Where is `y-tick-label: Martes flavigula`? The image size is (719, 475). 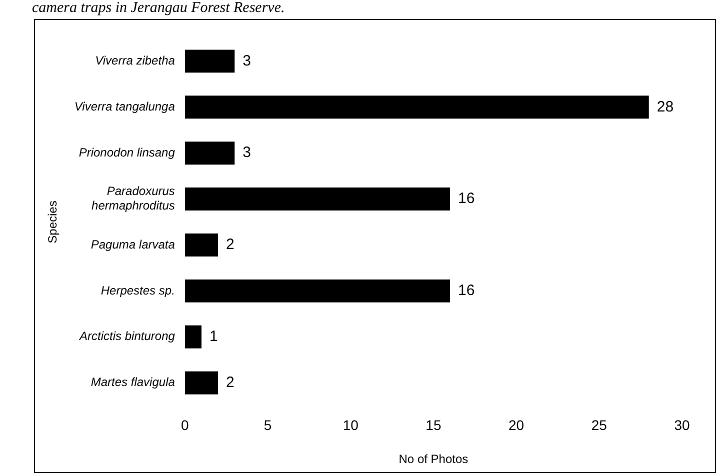
y-tick-label: Martes flavigula is located at coordinates (133, 382).